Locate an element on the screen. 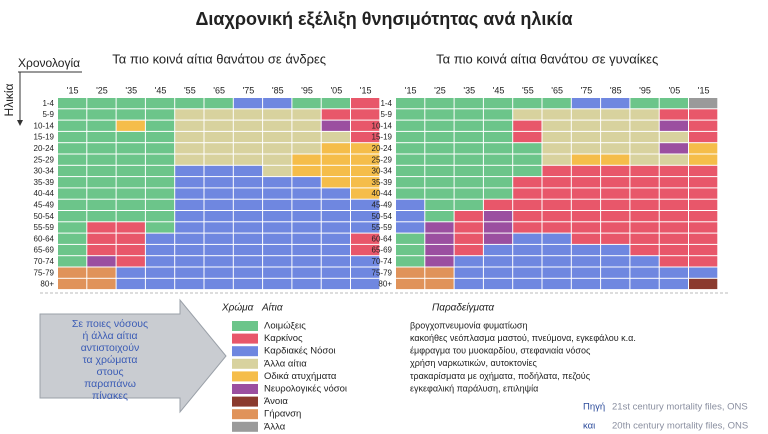 The image size is (768, 434). column-label: '05 is located at coordinates (336, 90).